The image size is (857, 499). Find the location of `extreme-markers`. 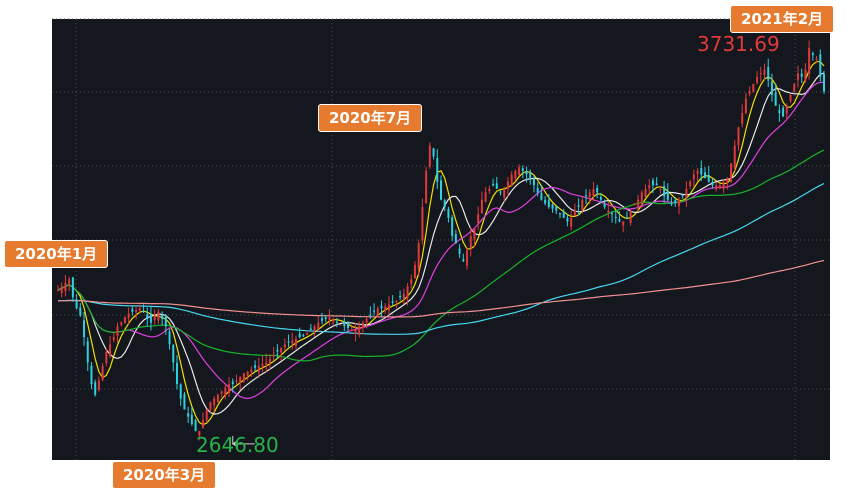

extreme-markers is located at coordinates (243, 441).